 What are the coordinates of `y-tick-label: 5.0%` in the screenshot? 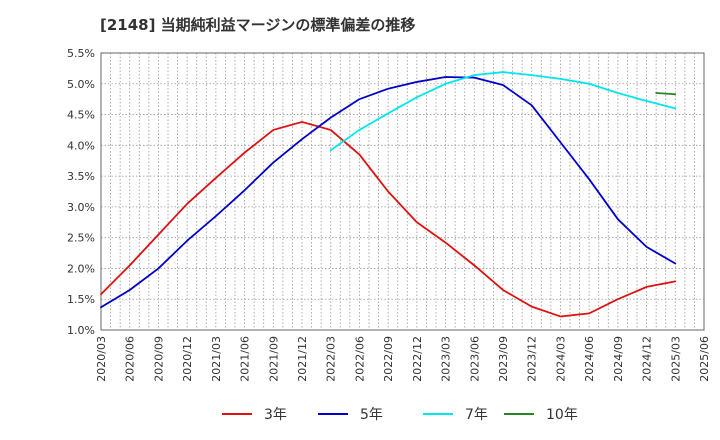 It's located at (81, 84).